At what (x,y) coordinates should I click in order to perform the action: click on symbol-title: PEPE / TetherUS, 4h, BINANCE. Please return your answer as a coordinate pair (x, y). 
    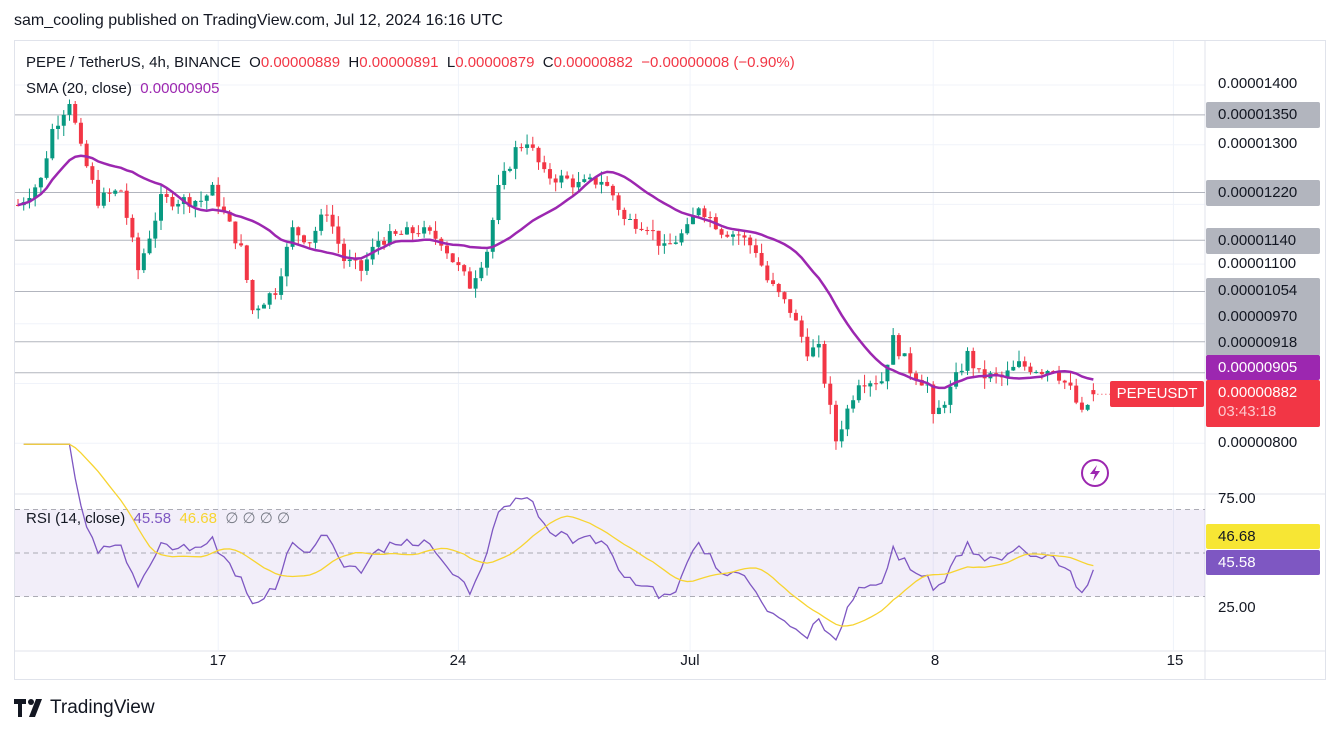
    Looking at the image, I should click on (133, 62).